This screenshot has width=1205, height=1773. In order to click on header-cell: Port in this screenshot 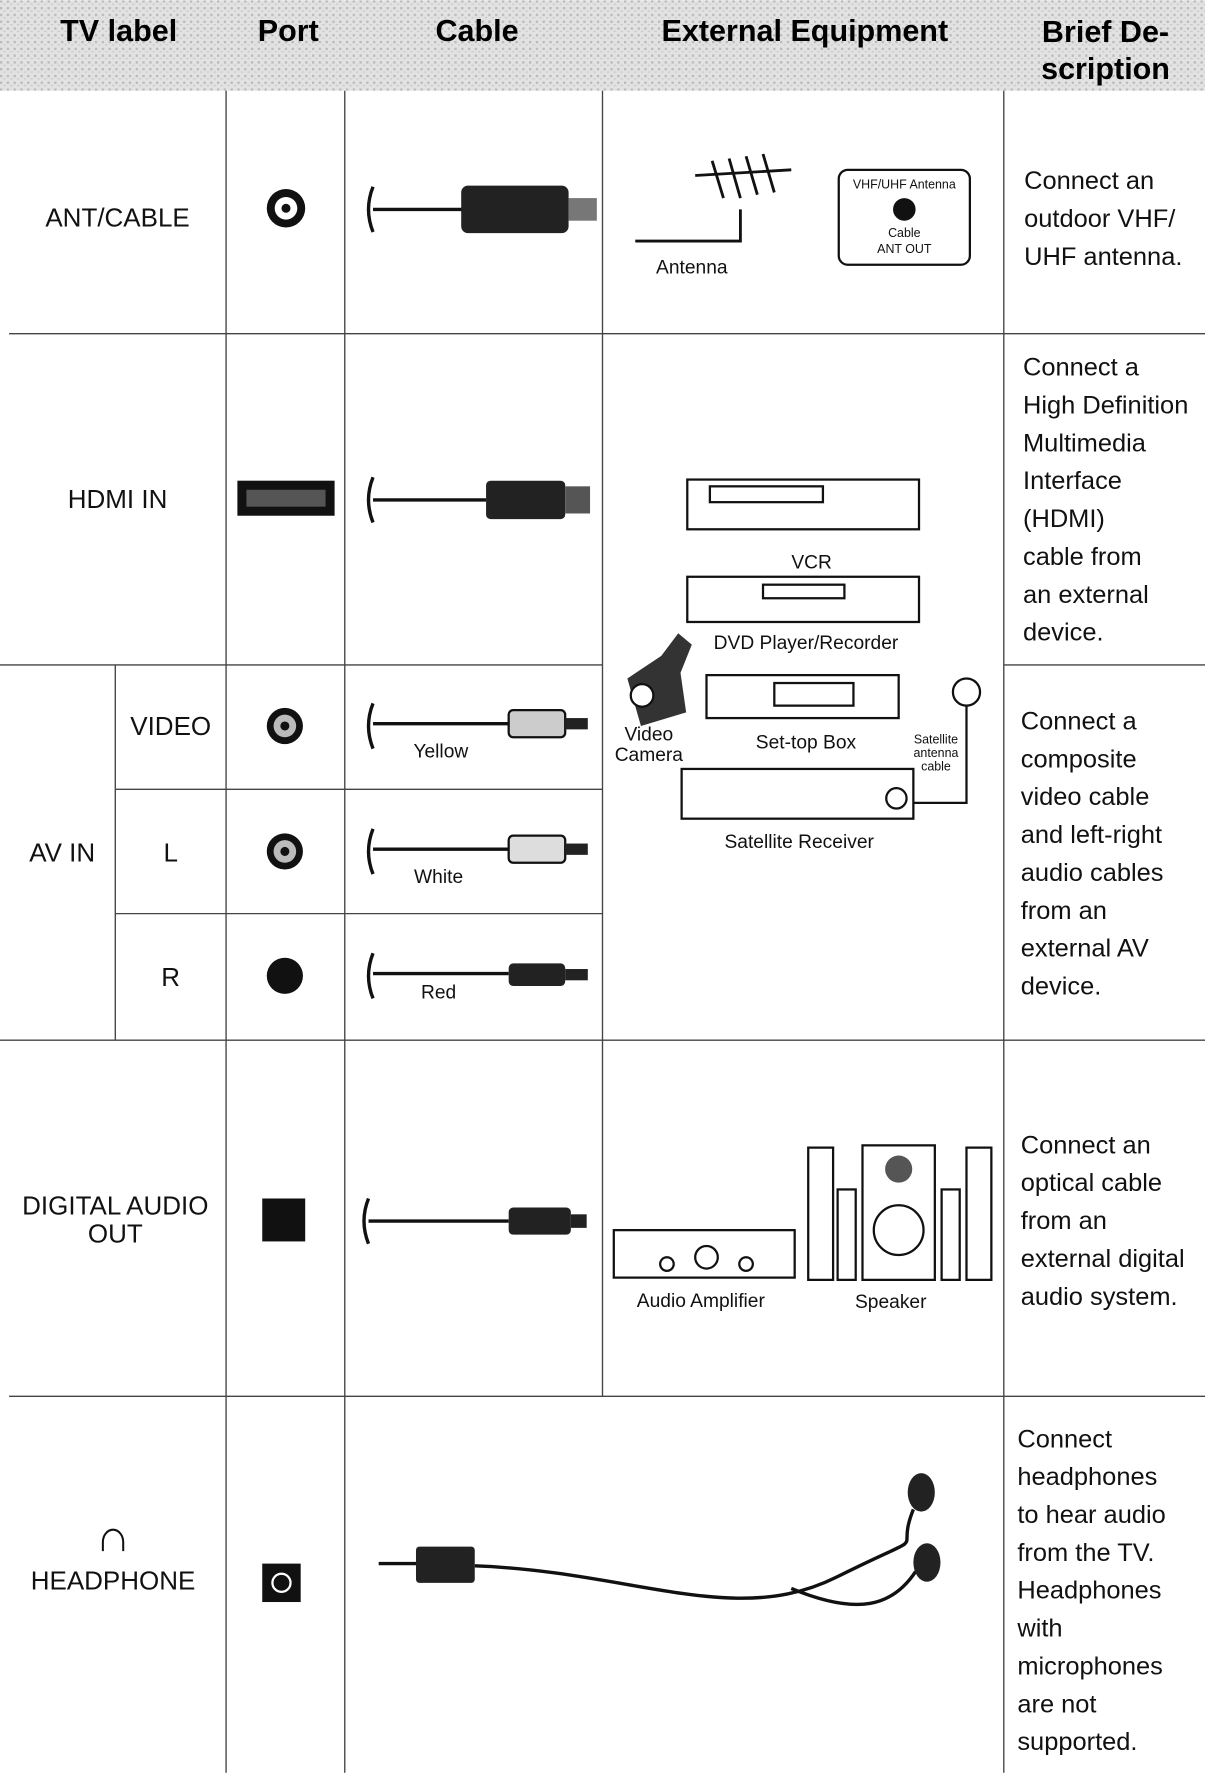, I will do `click(288, 31)`.